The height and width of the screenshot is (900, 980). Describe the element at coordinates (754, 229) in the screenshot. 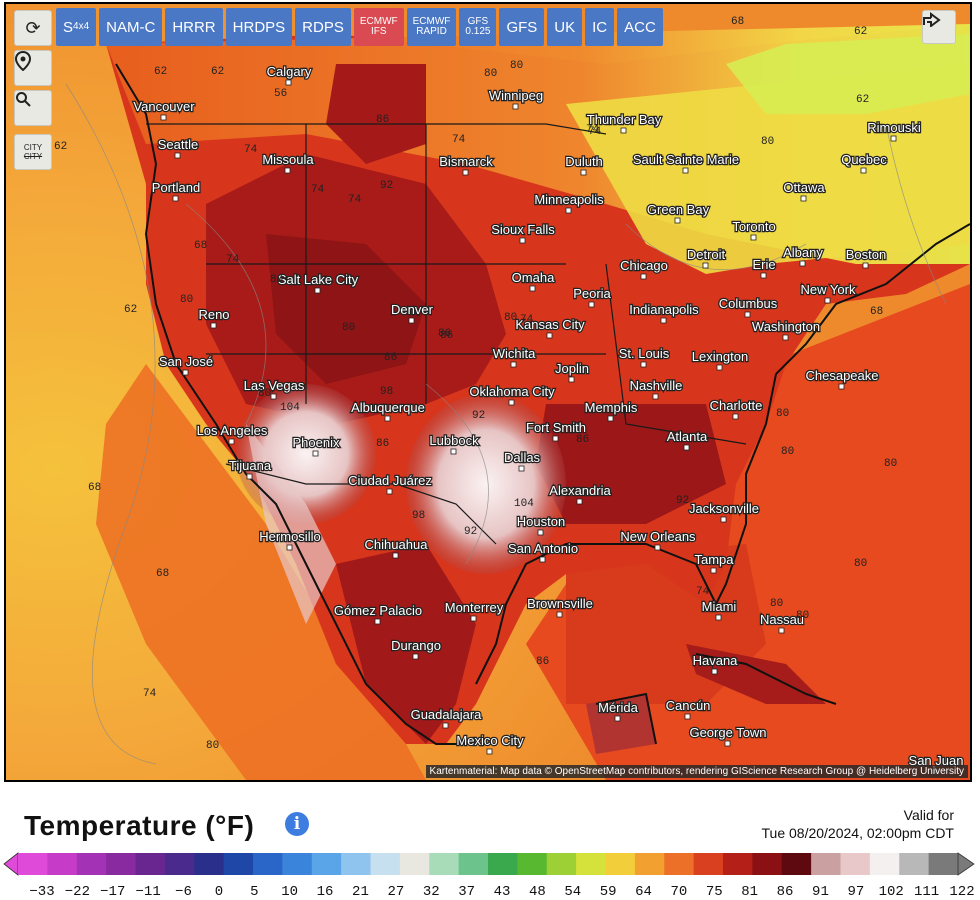

I see `city-marker: Toronto` at that location.